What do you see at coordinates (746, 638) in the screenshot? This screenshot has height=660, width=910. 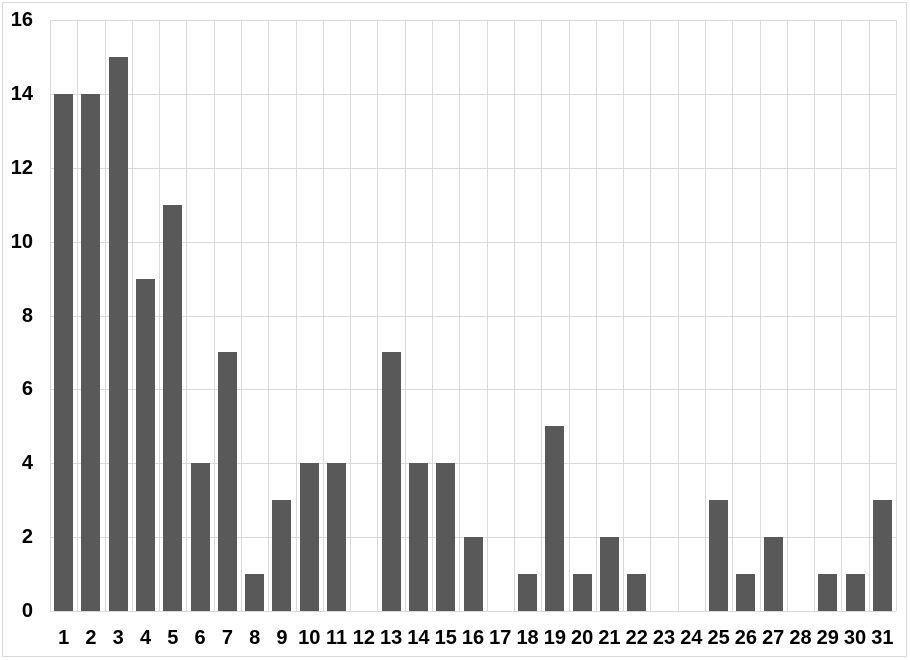 I see `x-tick-label: 26` at bounding box center [746, 638].